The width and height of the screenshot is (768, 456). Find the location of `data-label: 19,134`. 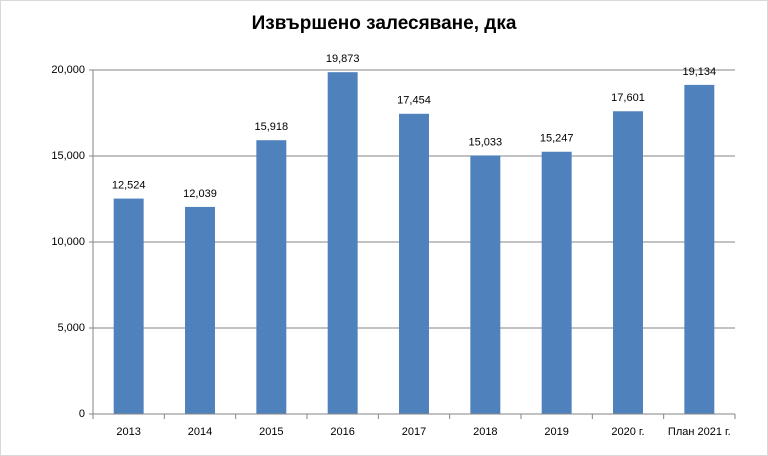

data-label: 19,134 is located at coordinates (700, 72).